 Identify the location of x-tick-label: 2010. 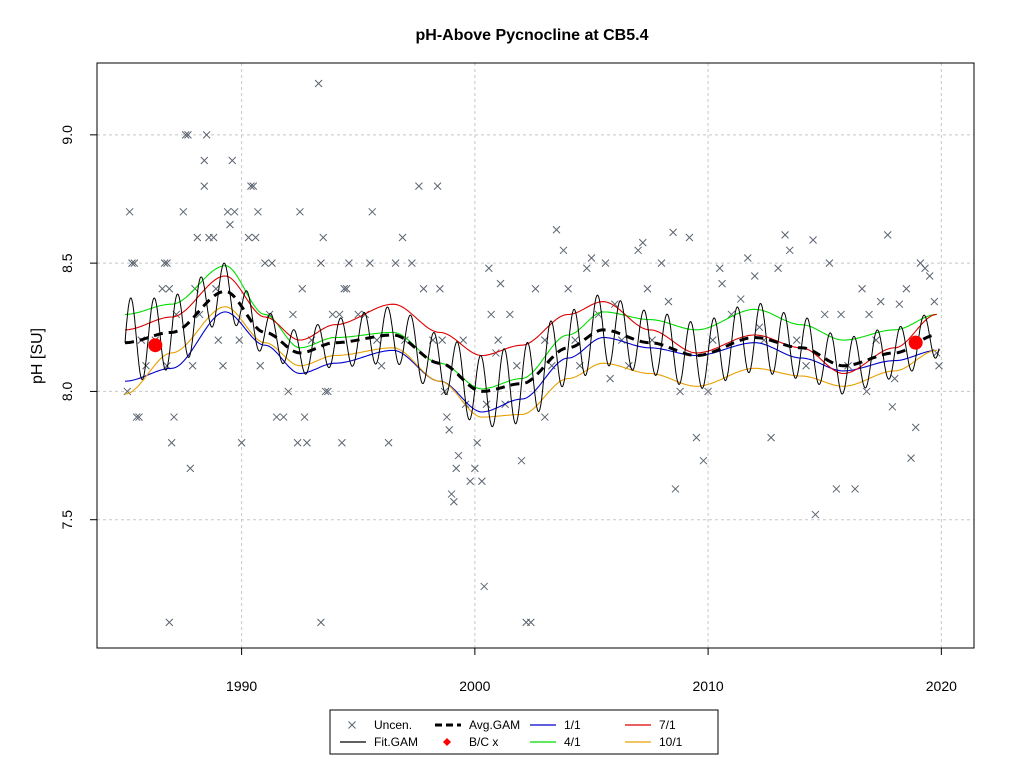
(708, 686).